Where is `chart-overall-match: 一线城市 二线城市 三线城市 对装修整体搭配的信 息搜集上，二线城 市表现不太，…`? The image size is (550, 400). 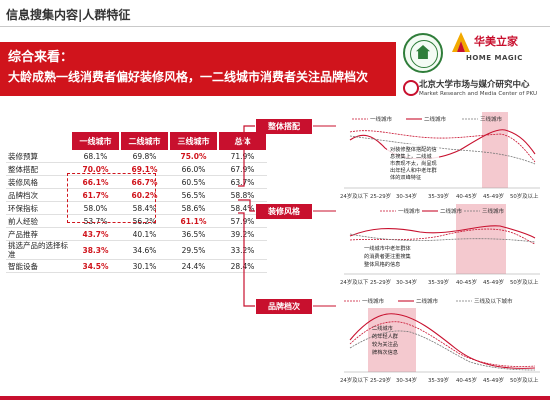
chart-overall-match: 一线城市 二线城市 三线城市 对装修整体搭配的信 息搜集上，二线城 市表现不太，… is located at coordinates (440, 156).